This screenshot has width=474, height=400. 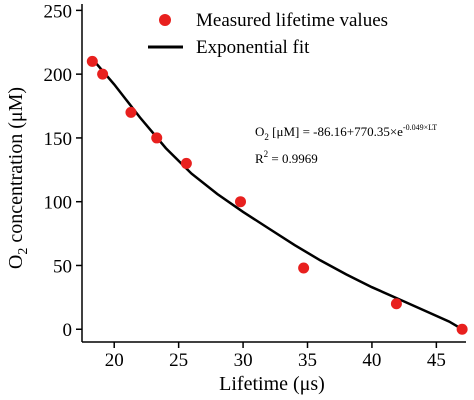 What do you see at coordinates (178, 360) in the screenshot?
I see `x-tick-label: 25` at bounding box center [178, 360].